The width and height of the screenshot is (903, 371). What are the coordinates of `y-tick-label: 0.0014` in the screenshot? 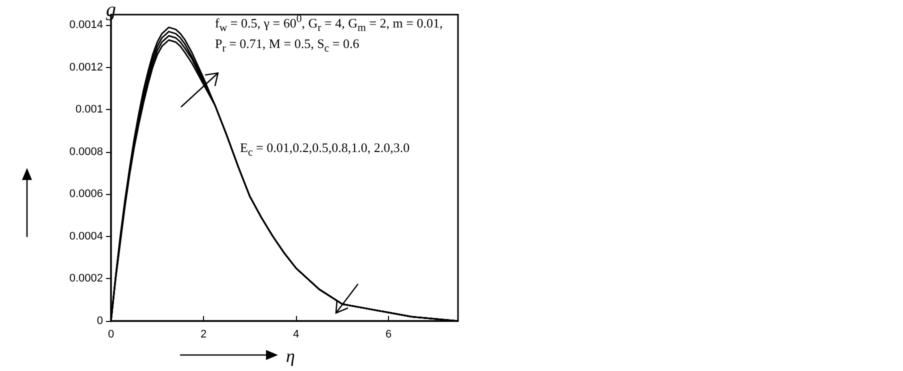 It's located at (86, 25).